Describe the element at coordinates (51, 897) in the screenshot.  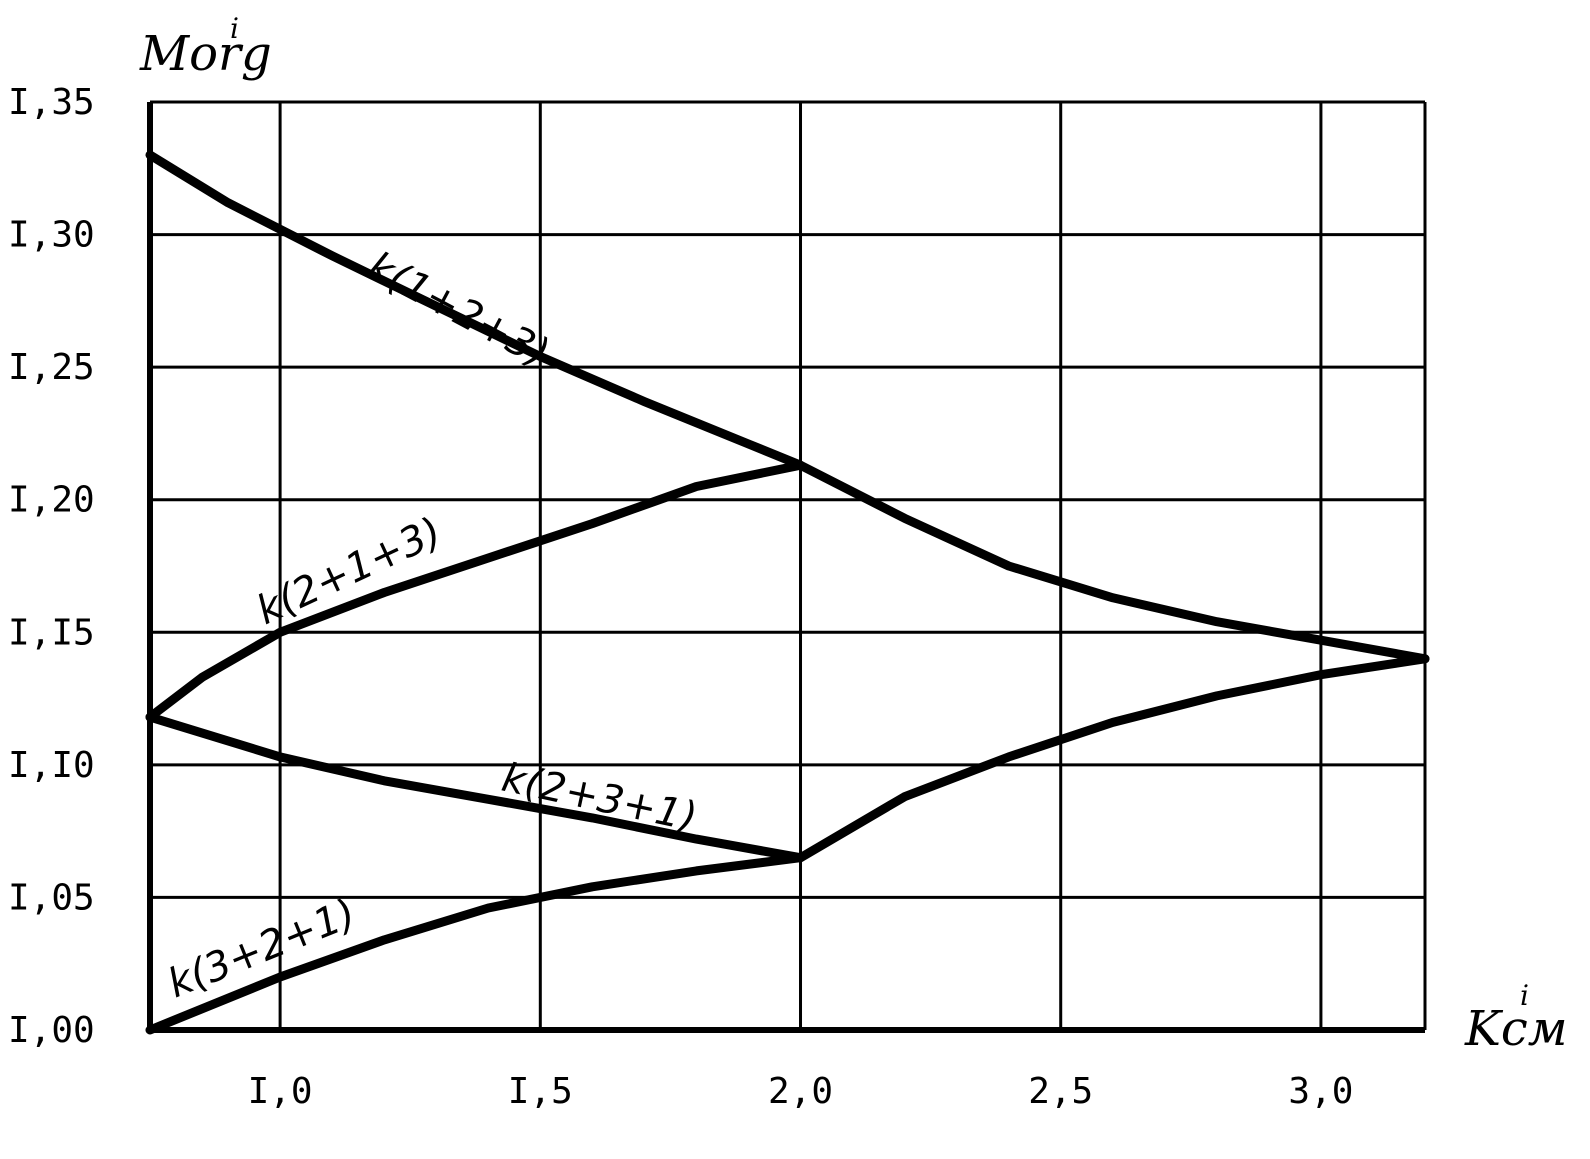
I see `y-tick-label: I,05` at that location.